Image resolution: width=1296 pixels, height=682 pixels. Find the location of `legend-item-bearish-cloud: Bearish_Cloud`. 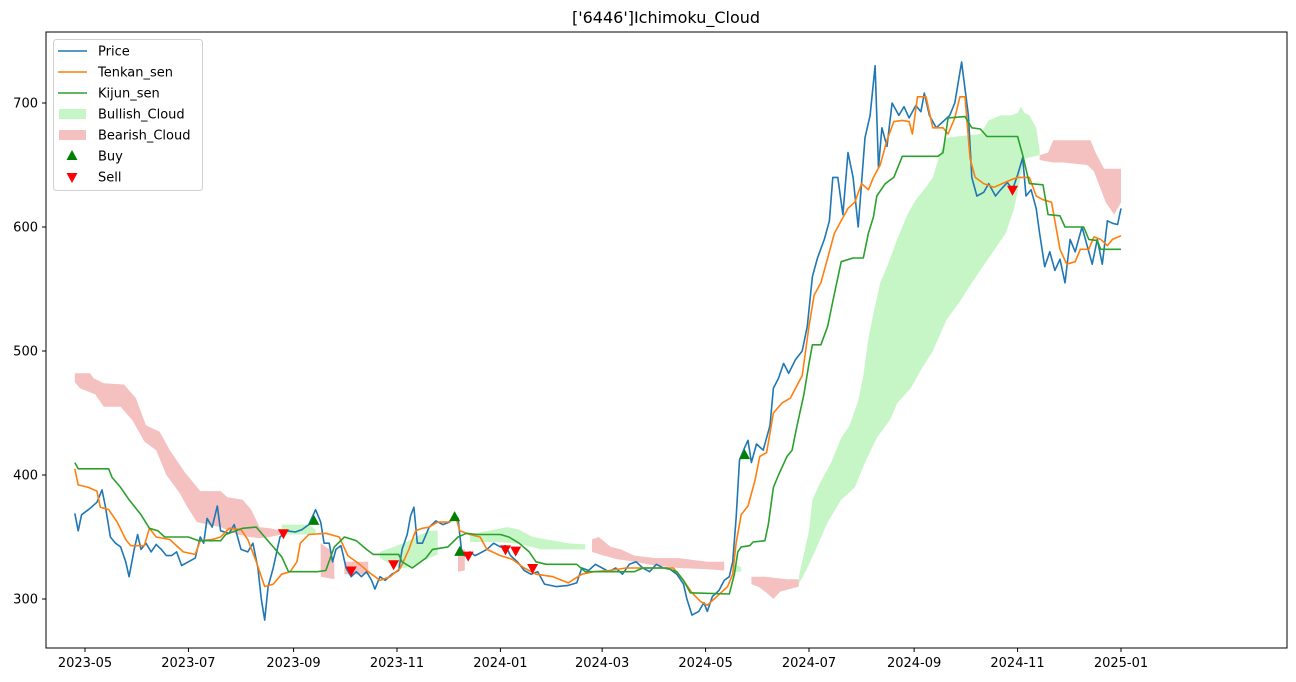

legend-item-bearish-cloud: Bearish_Cloud is located at coordinates (125, 136).